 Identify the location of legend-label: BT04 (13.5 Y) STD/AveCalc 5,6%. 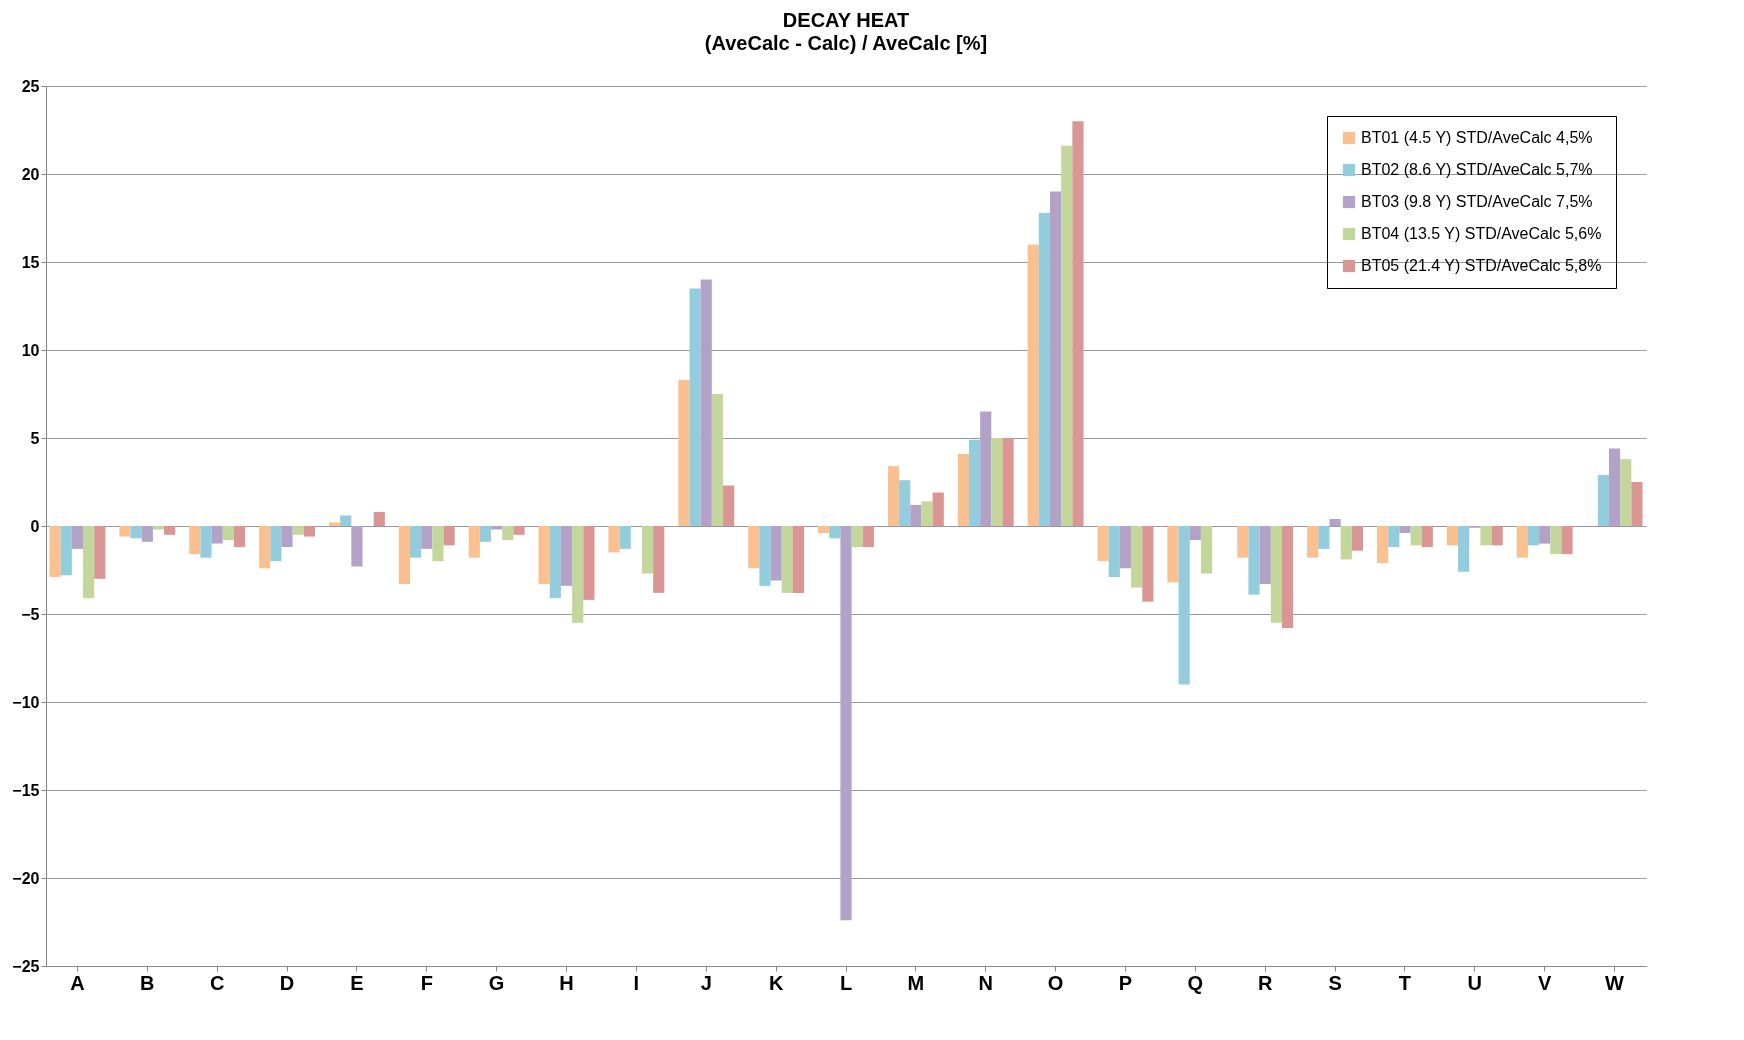
(1481, 233).